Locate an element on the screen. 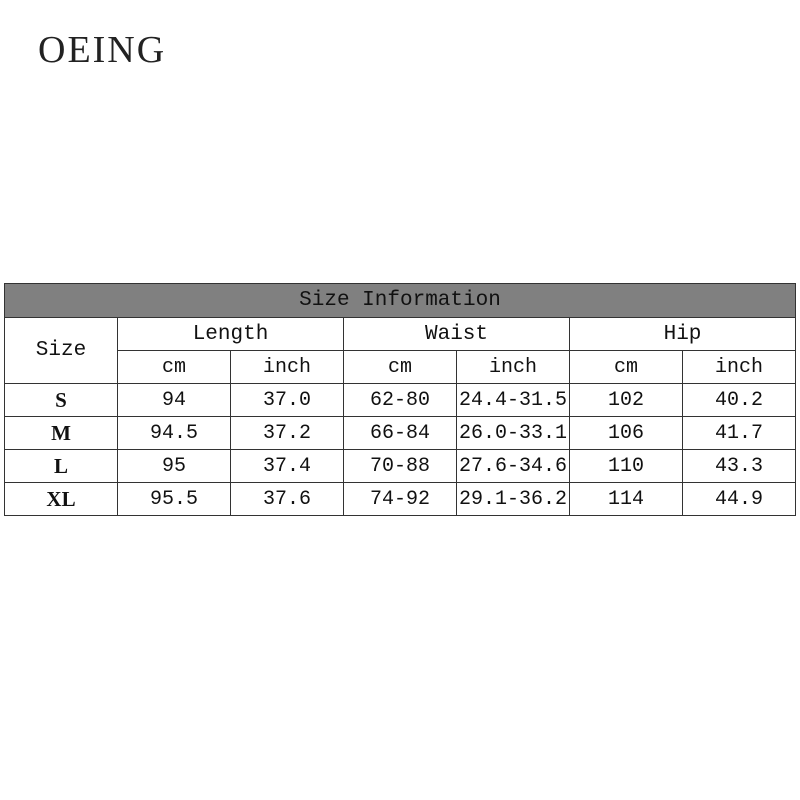 The image size is (800, 800). value-cell: 114 is located at coordinates (626, 499).